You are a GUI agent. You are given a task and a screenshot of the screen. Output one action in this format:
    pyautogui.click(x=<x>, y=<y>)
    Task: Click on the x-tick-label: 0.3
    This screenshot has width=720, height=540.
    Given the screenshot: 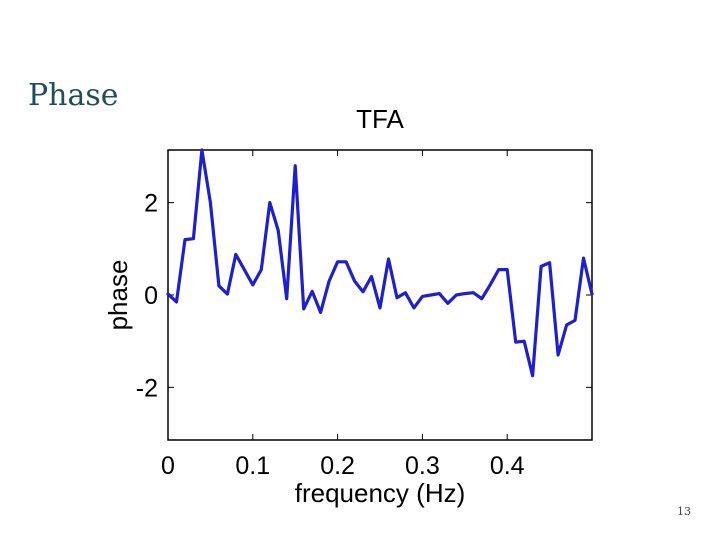 What is the action you would take?
    pyautogui.click(x=422, y=466)
    